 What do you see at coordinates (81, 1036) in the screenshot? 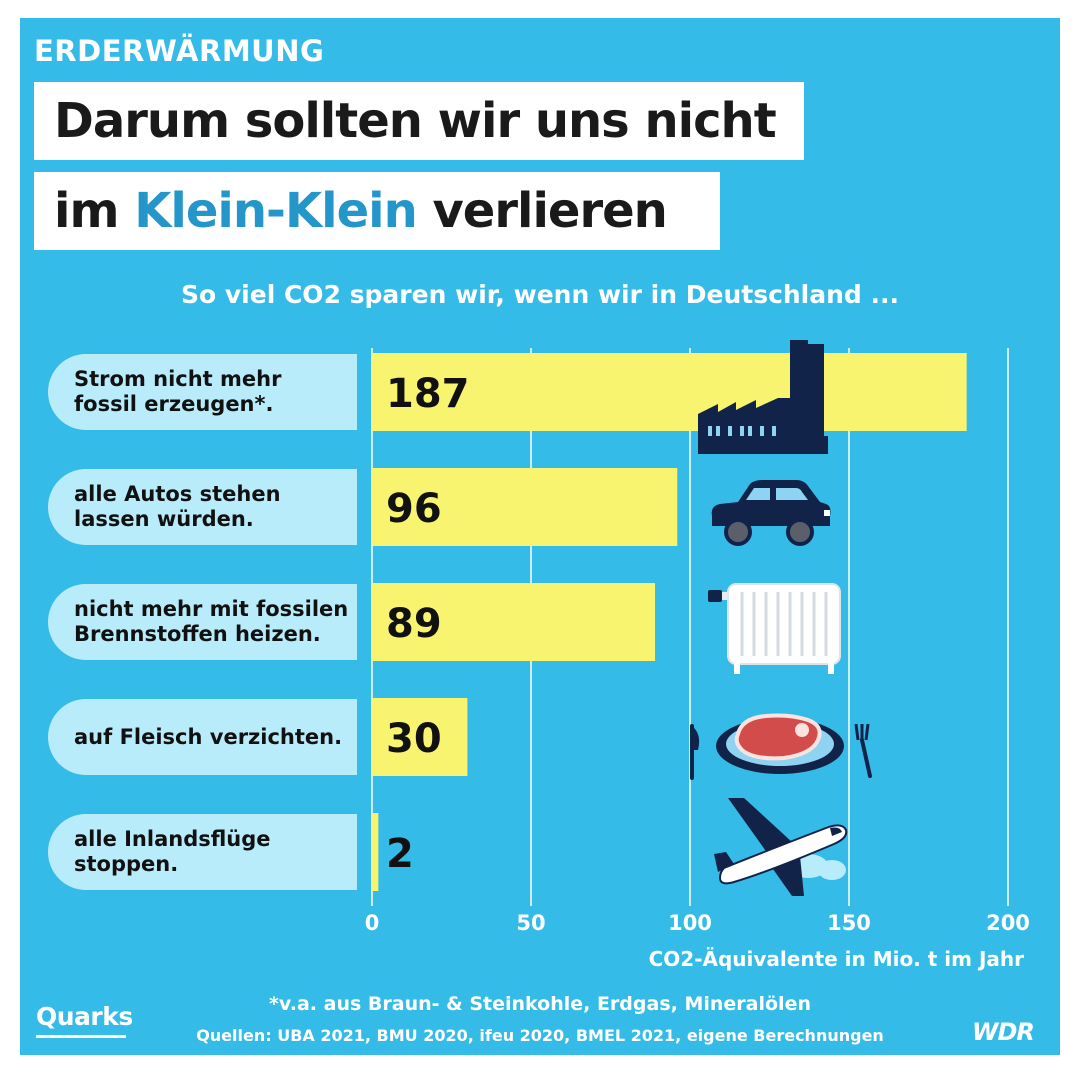
I see `quarks-logo-underline` at bounding box center [81, 1036].